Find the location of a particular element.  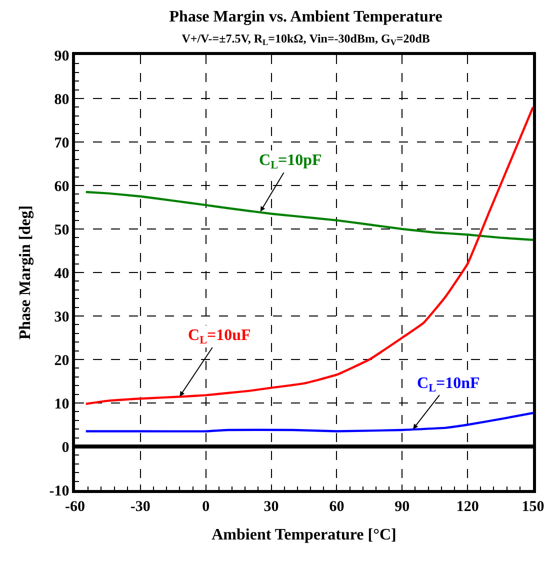

y-tick-label: 40 is located at coordinates (62, 274).